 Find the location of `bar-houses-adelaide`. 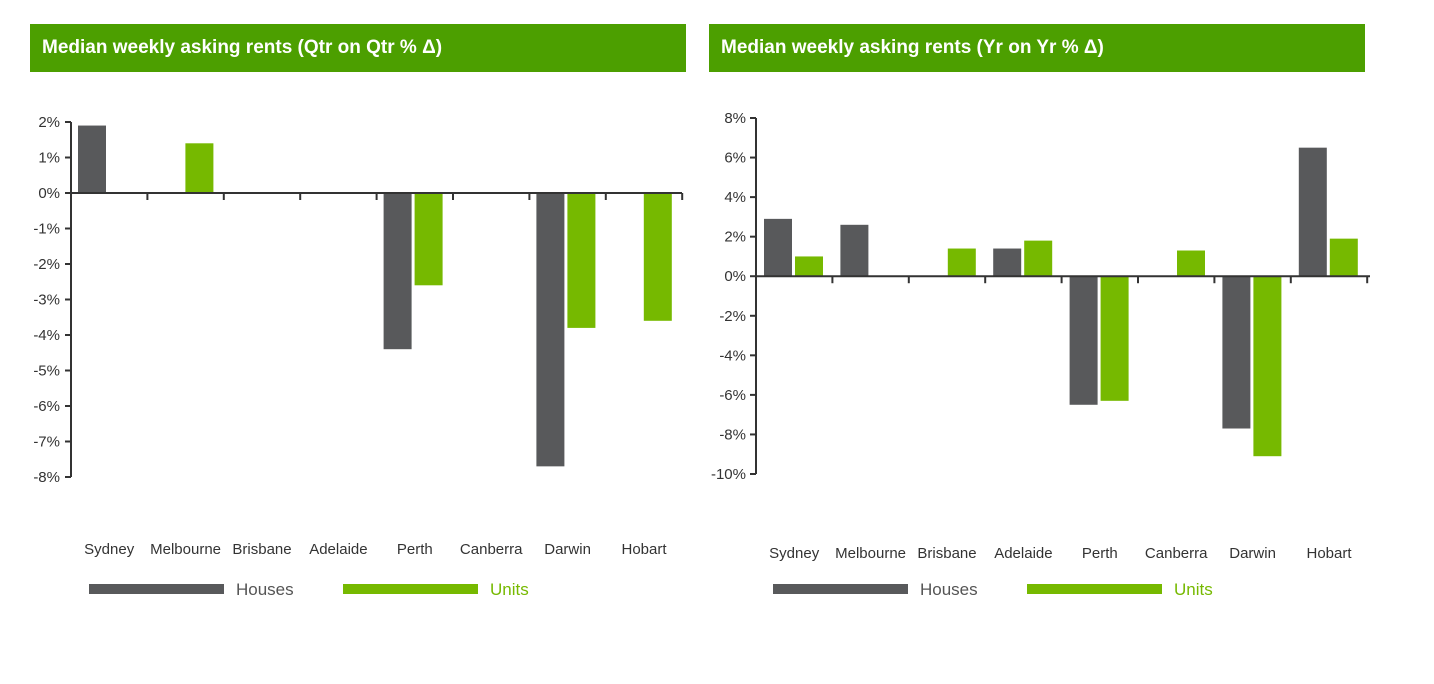

bar-houses-adelaide is located at coordinates (1007, 262).